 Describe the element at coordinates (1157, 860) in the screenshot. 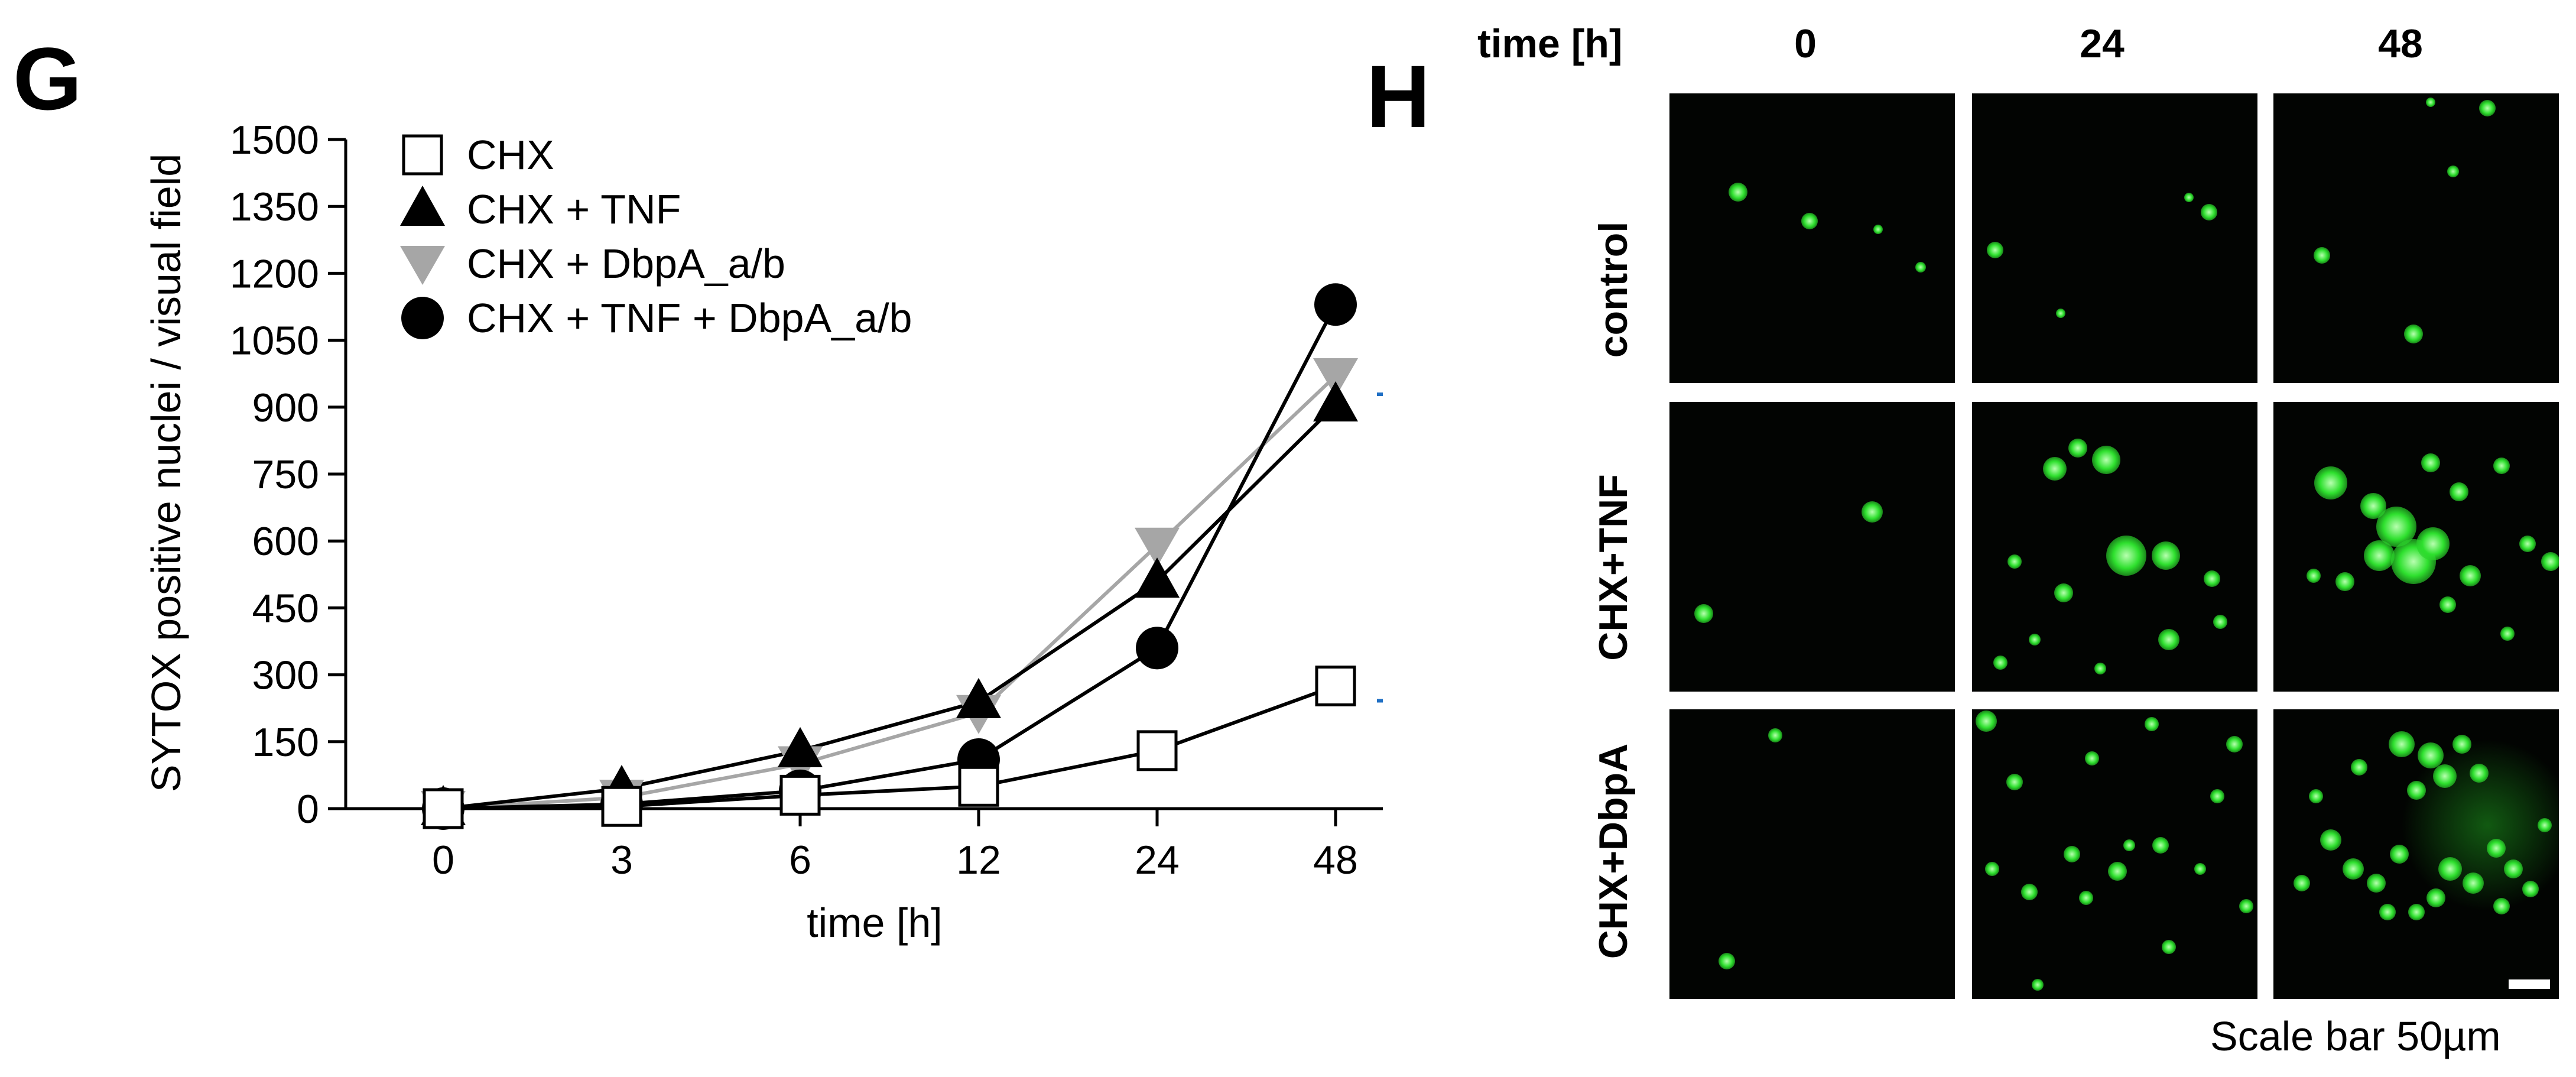

I see `x-tick-label: 24` at that location.